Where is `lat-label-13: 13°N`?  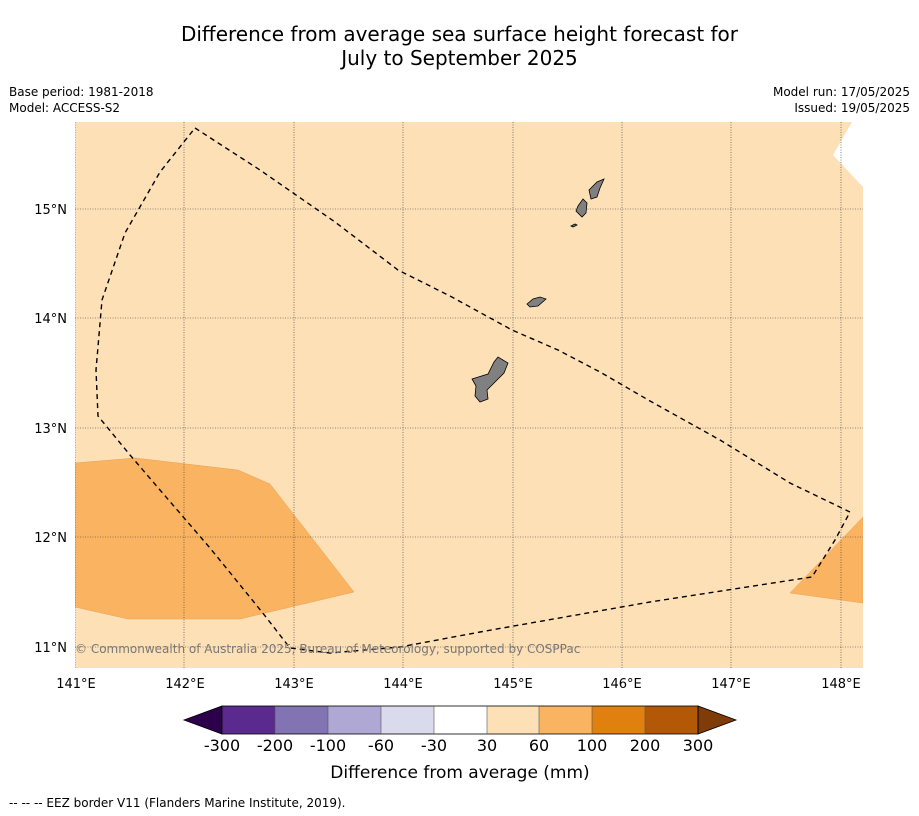 lat-label-13: 13°N is located at coordinates (50, 429).